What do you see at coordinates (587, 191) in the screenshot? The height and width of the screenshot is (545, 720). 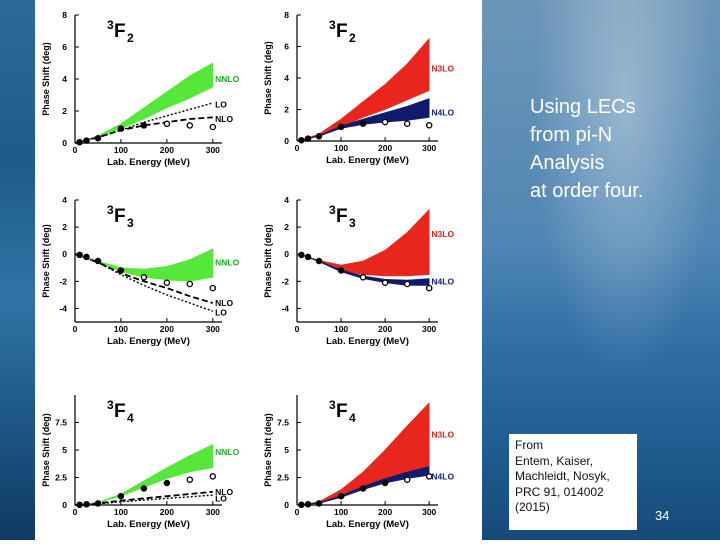 I see `title-line: at order four.` at bounding box center [587, 191].